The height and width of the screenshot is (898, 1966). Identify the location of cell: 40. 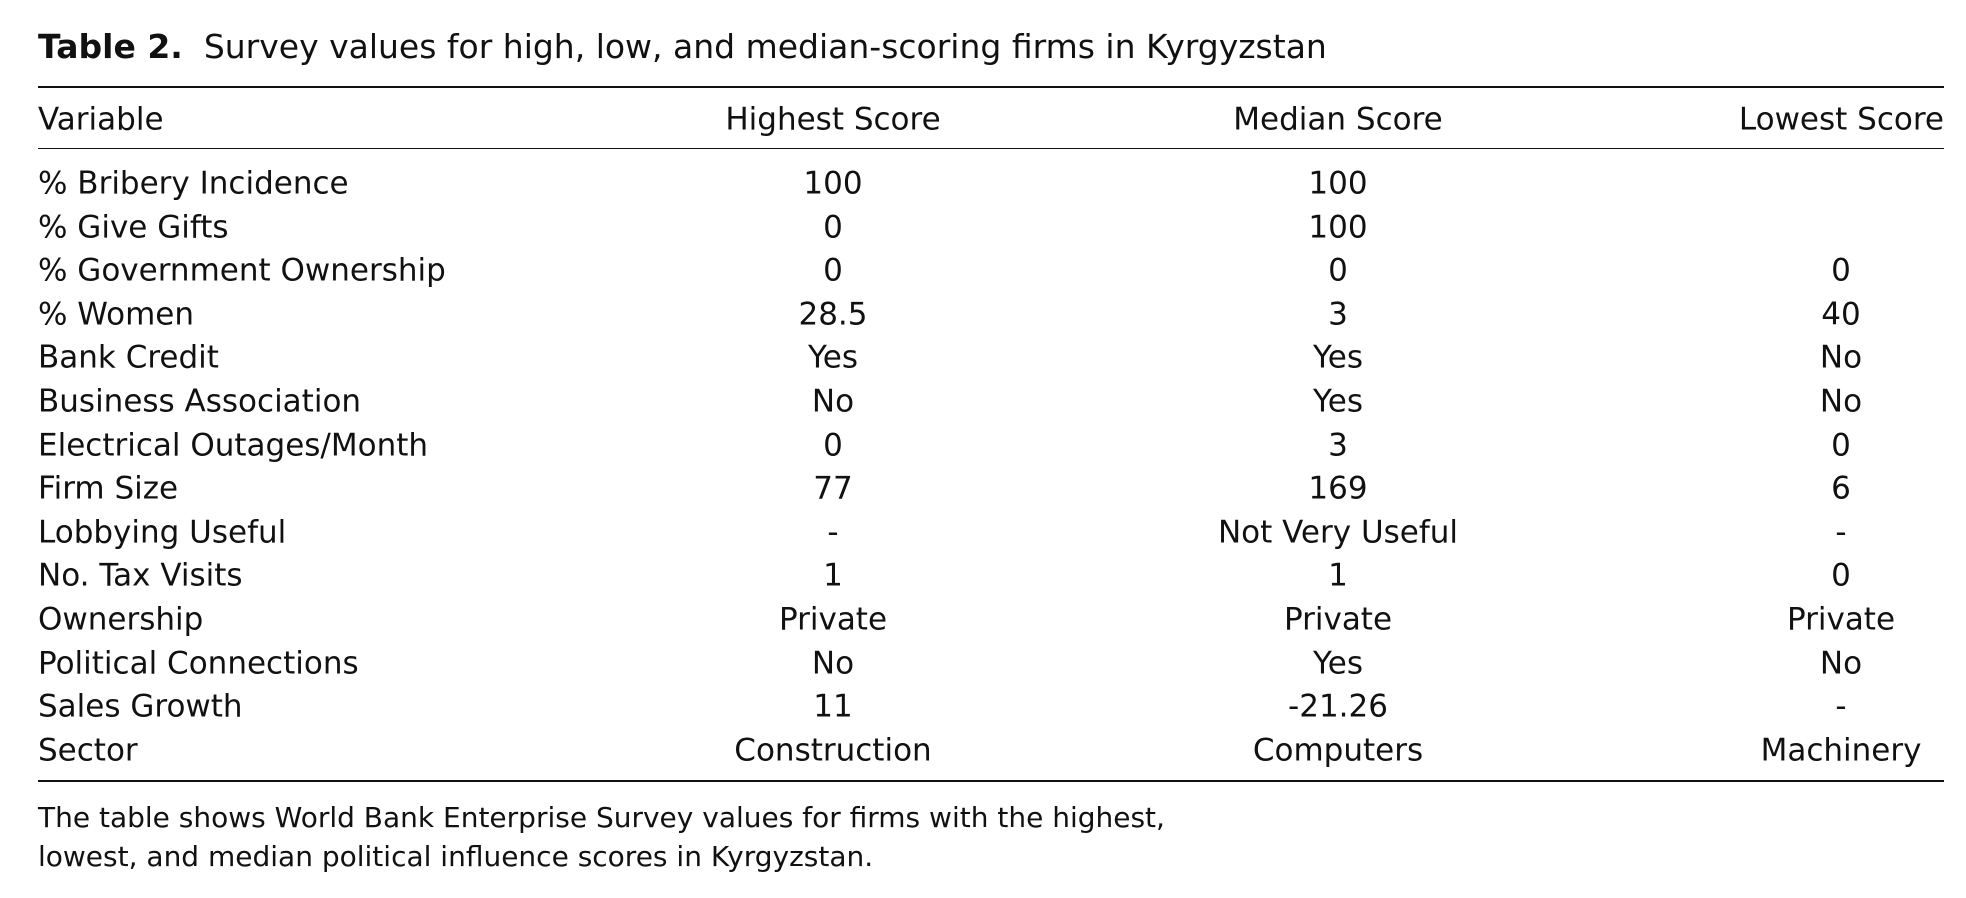
(1841, 314).